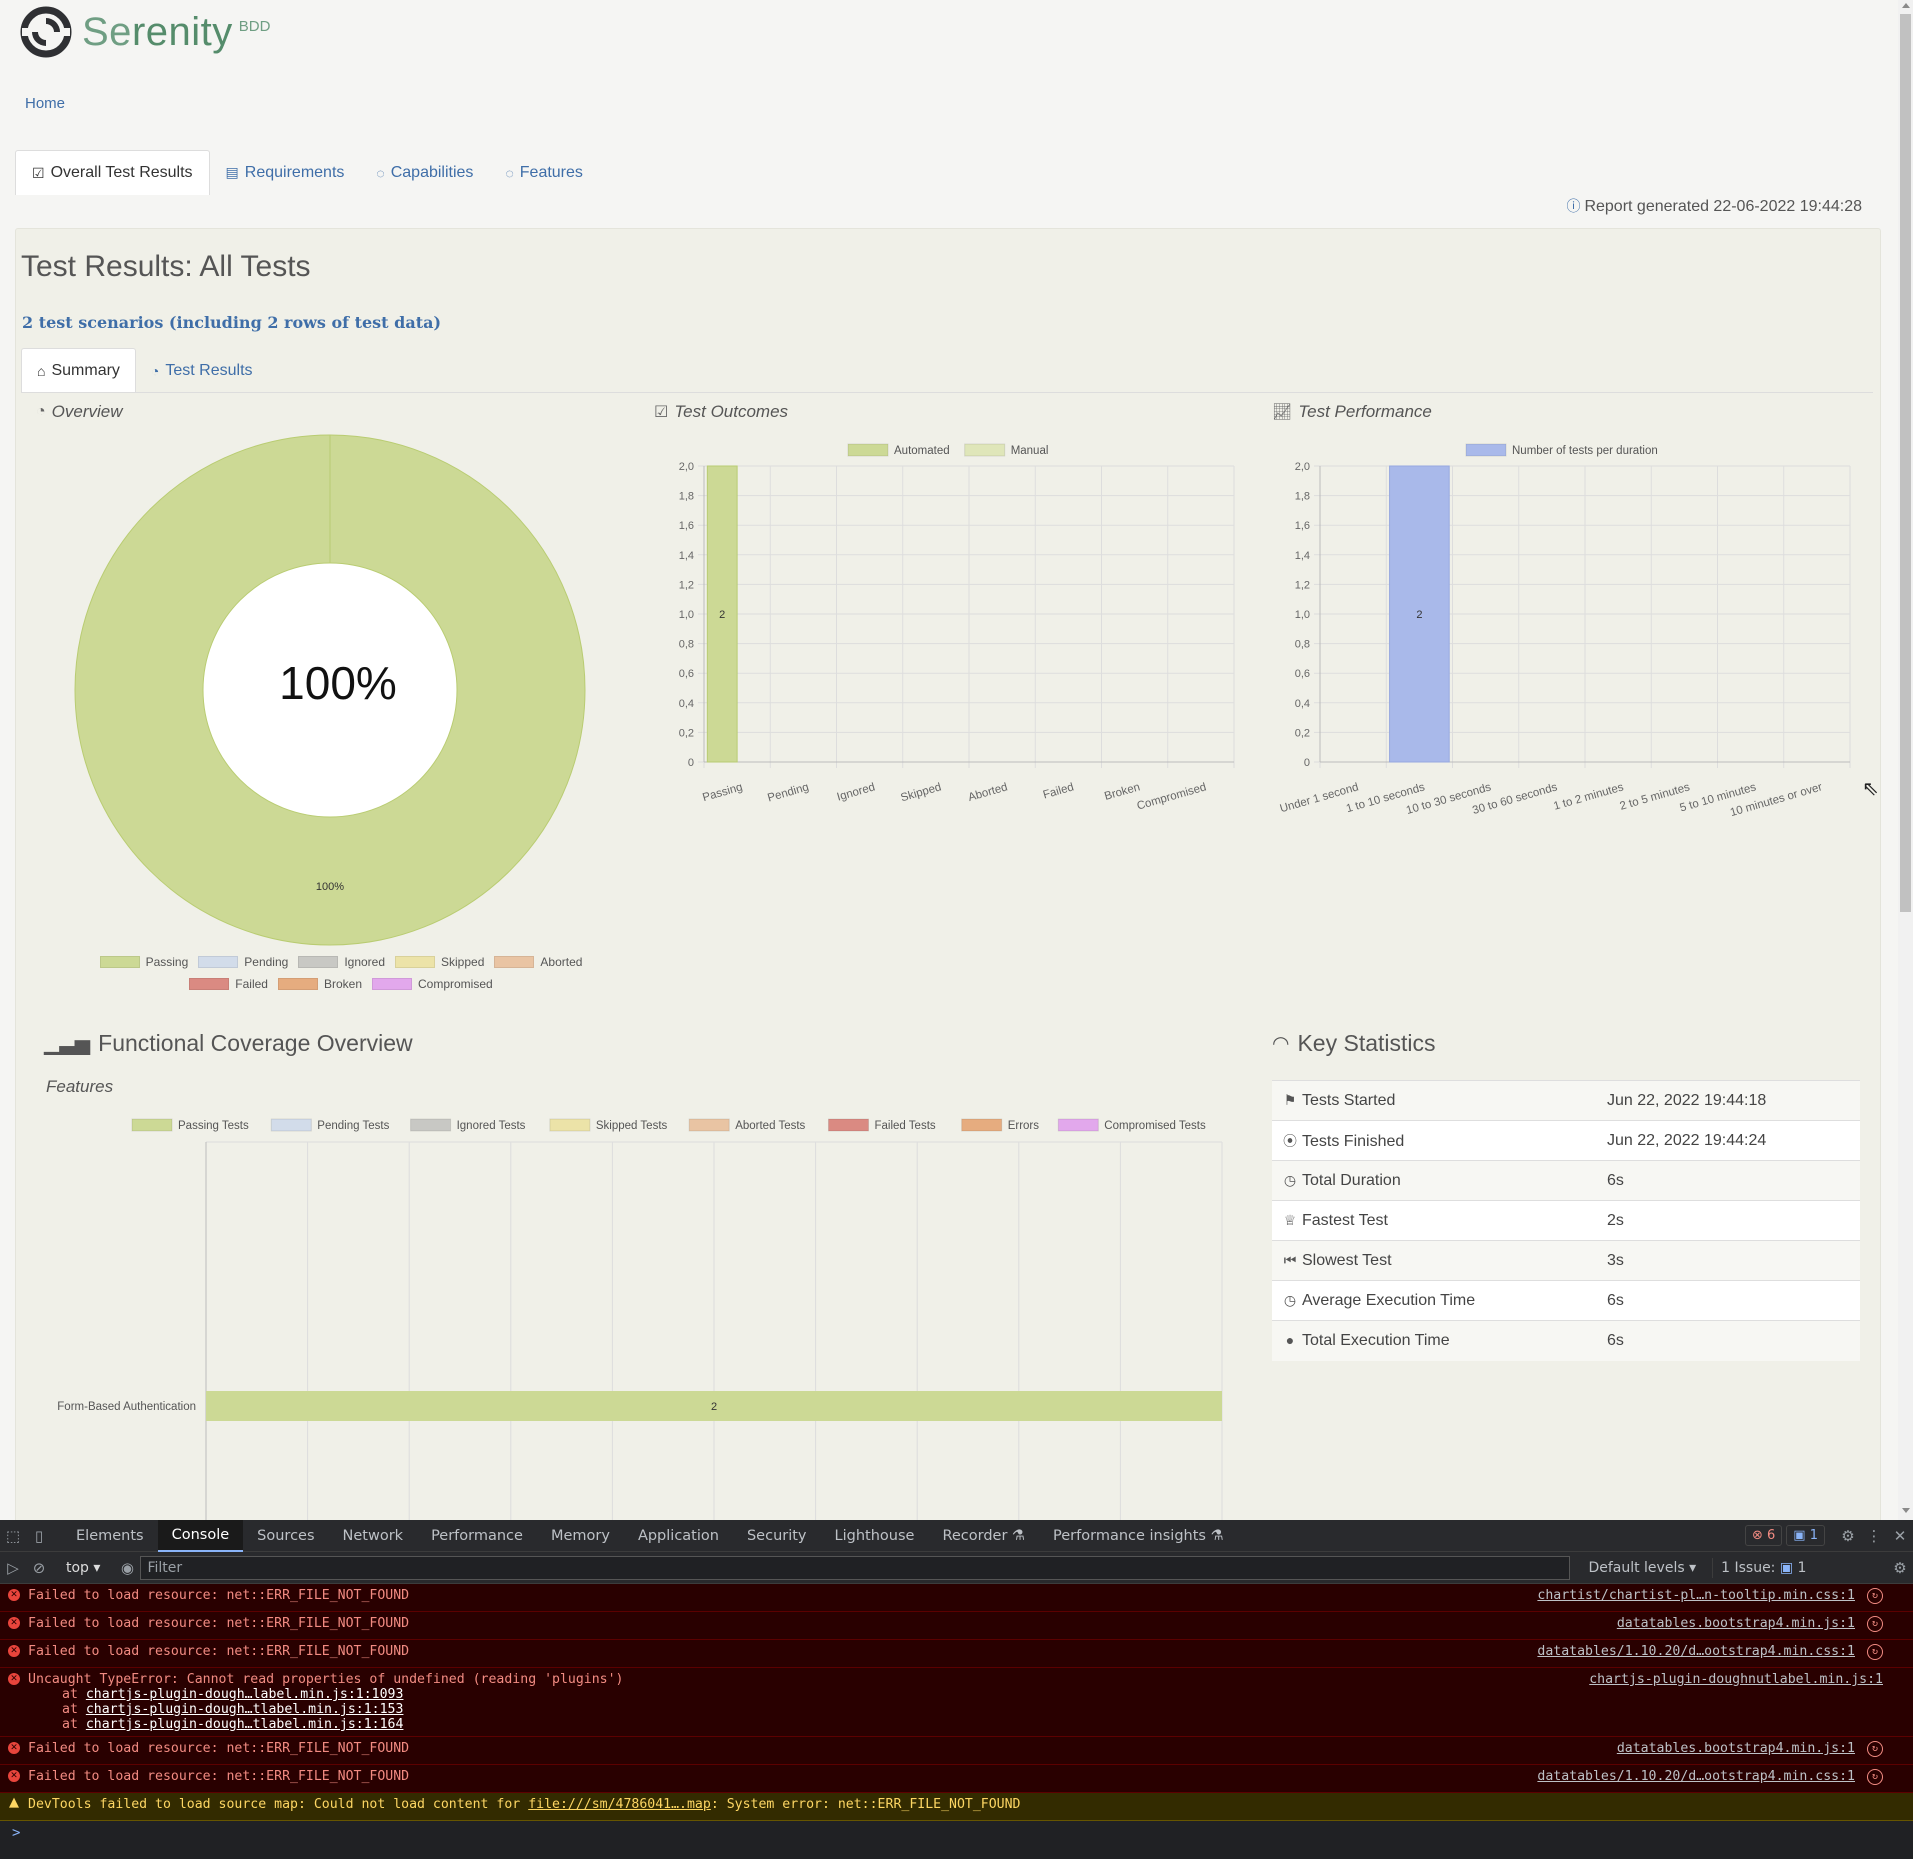 This screenshot has height=1859, width=1913. I want to click on tab-requirements: ▤ Requirements, so click(285, 172).